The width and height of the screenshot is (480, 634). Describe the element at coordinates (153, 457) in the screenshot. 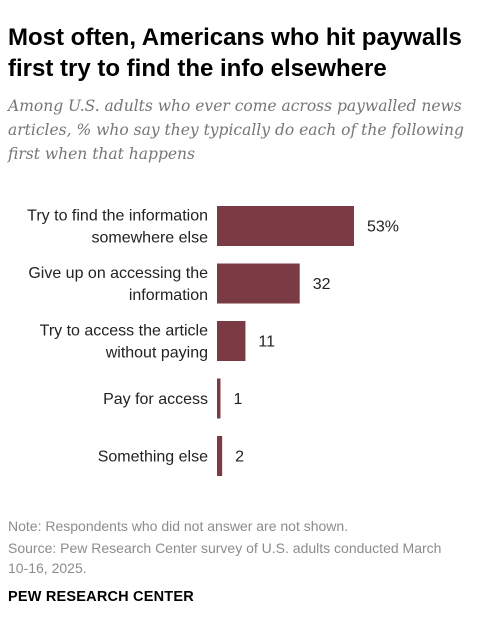

I see `category-label-4: Something else` at that location.